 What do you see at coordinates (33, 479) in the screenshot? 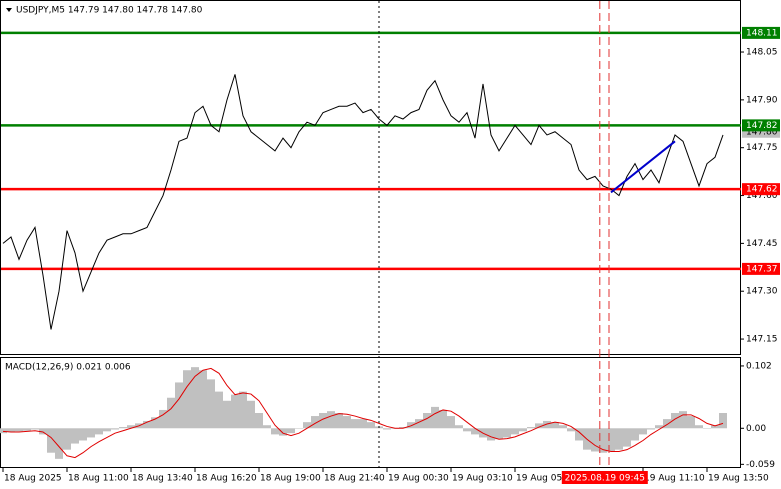
I see `x-tick-label: 18 Aug 2025` at bounding box center [33, 479].